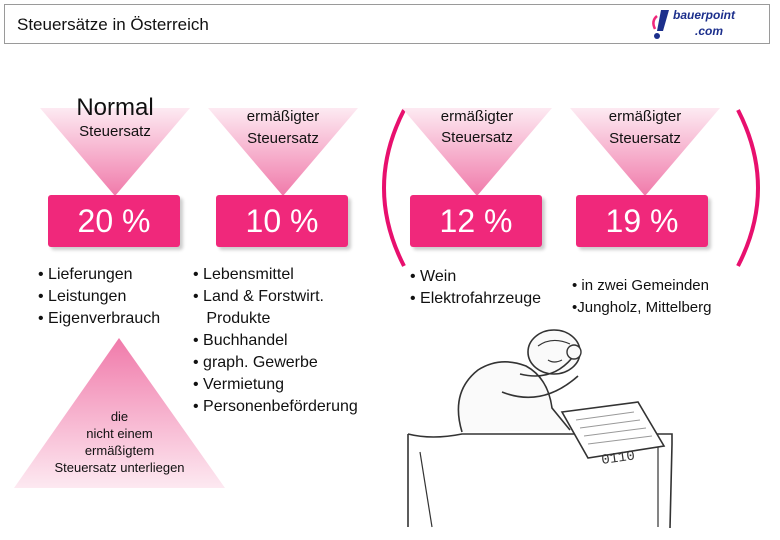 This screenshot has width=780, height=540. Describe the element at coordinates (555, 361) in the screenshot. I see `man-mouth` at that location.